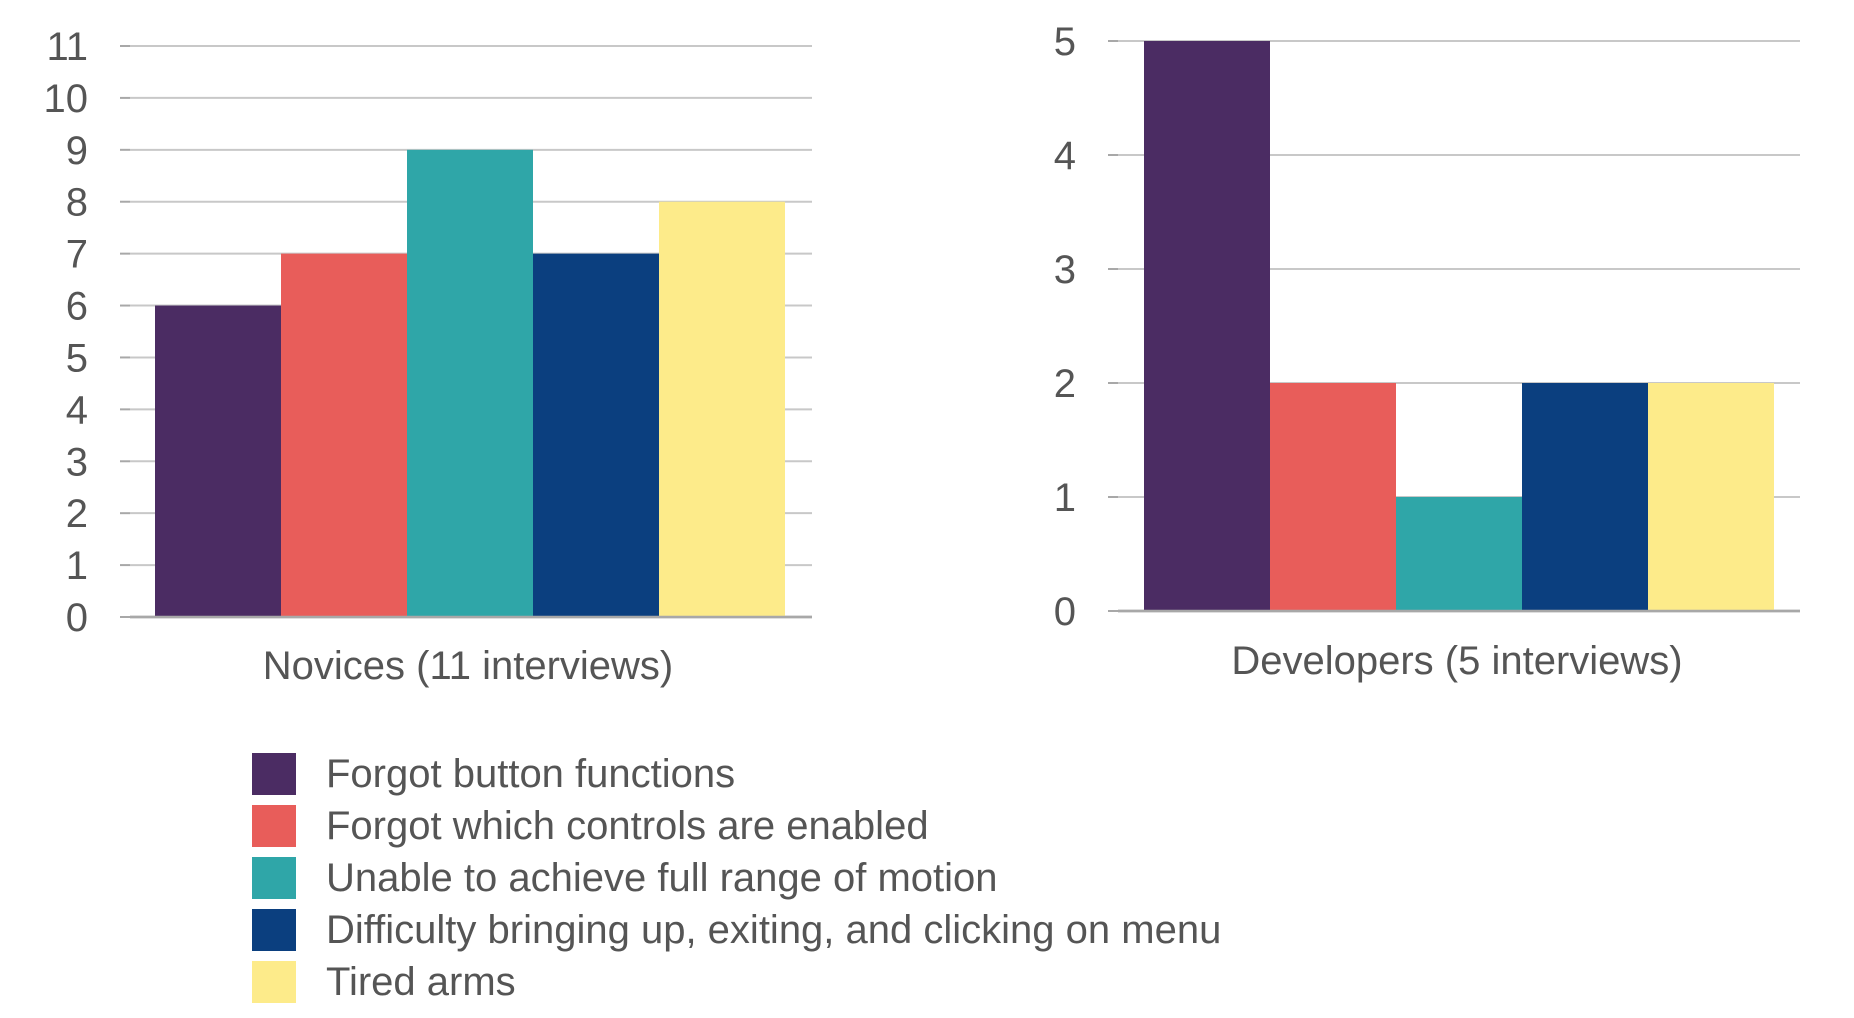  I want to click on legend-item-forgot-controls-enabled: Forgot which controls are enabled, so click(736, 826).